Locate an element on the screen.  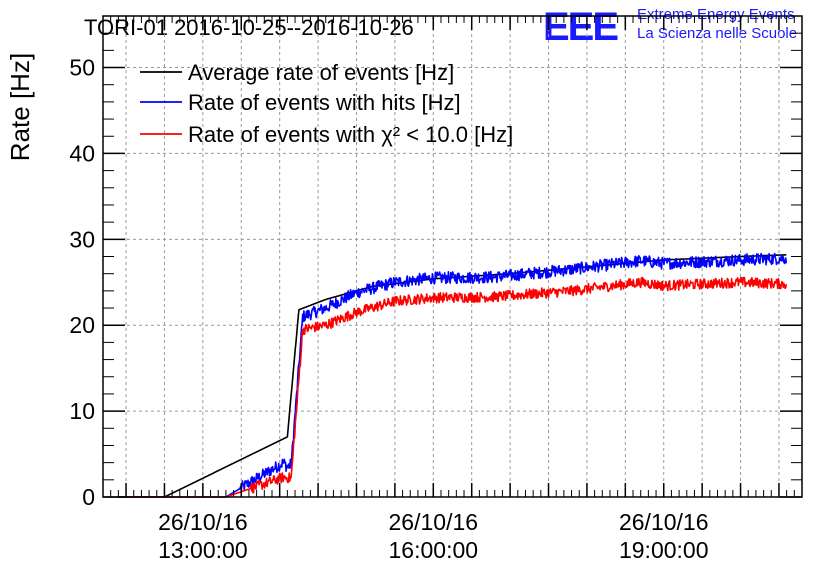
y-tick-label: 20 is located at coordinates (82, 325).